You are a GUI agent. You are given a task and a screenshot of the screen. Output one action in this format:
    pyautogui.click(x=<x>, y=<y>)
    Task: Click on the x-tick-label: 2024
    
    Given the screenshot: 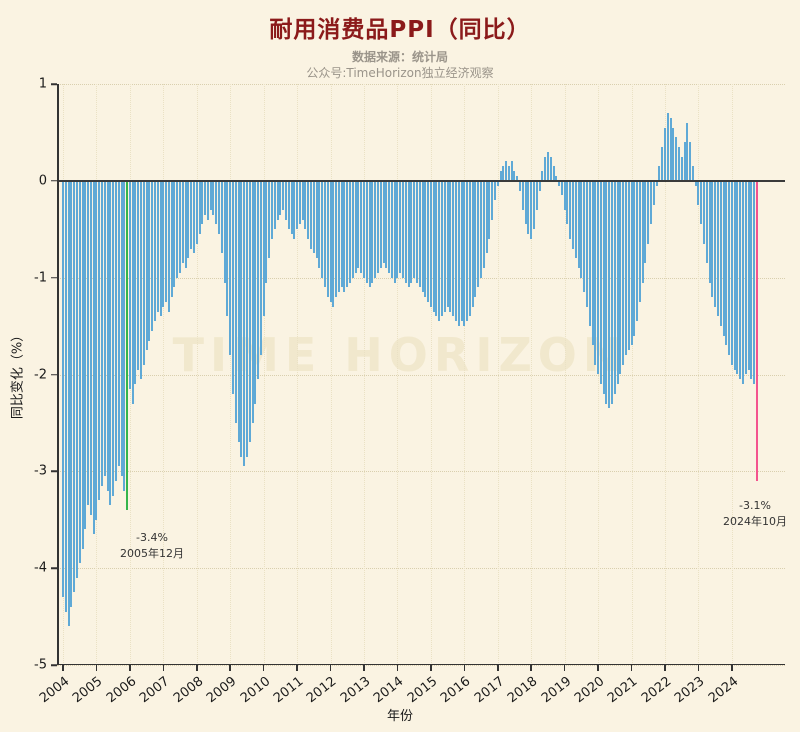 What is the action you would take?
    pyautogui.click(x=723, y=690)
    